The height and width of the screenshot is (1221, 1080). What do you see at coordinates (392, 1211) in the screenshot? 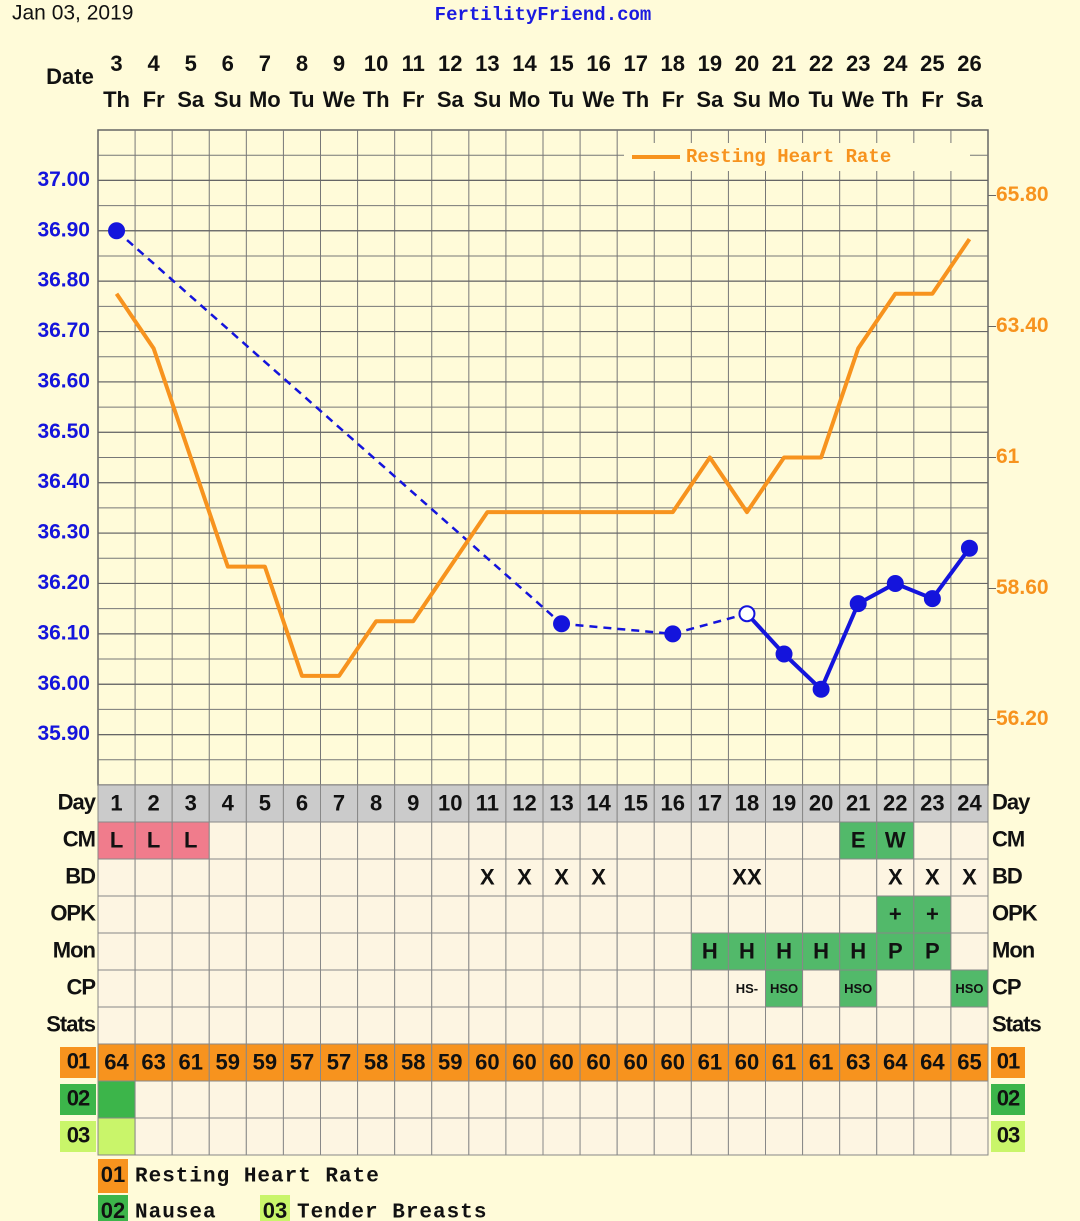
I see `key-label: Tender Breasts` at bounding box center [392, 1211].